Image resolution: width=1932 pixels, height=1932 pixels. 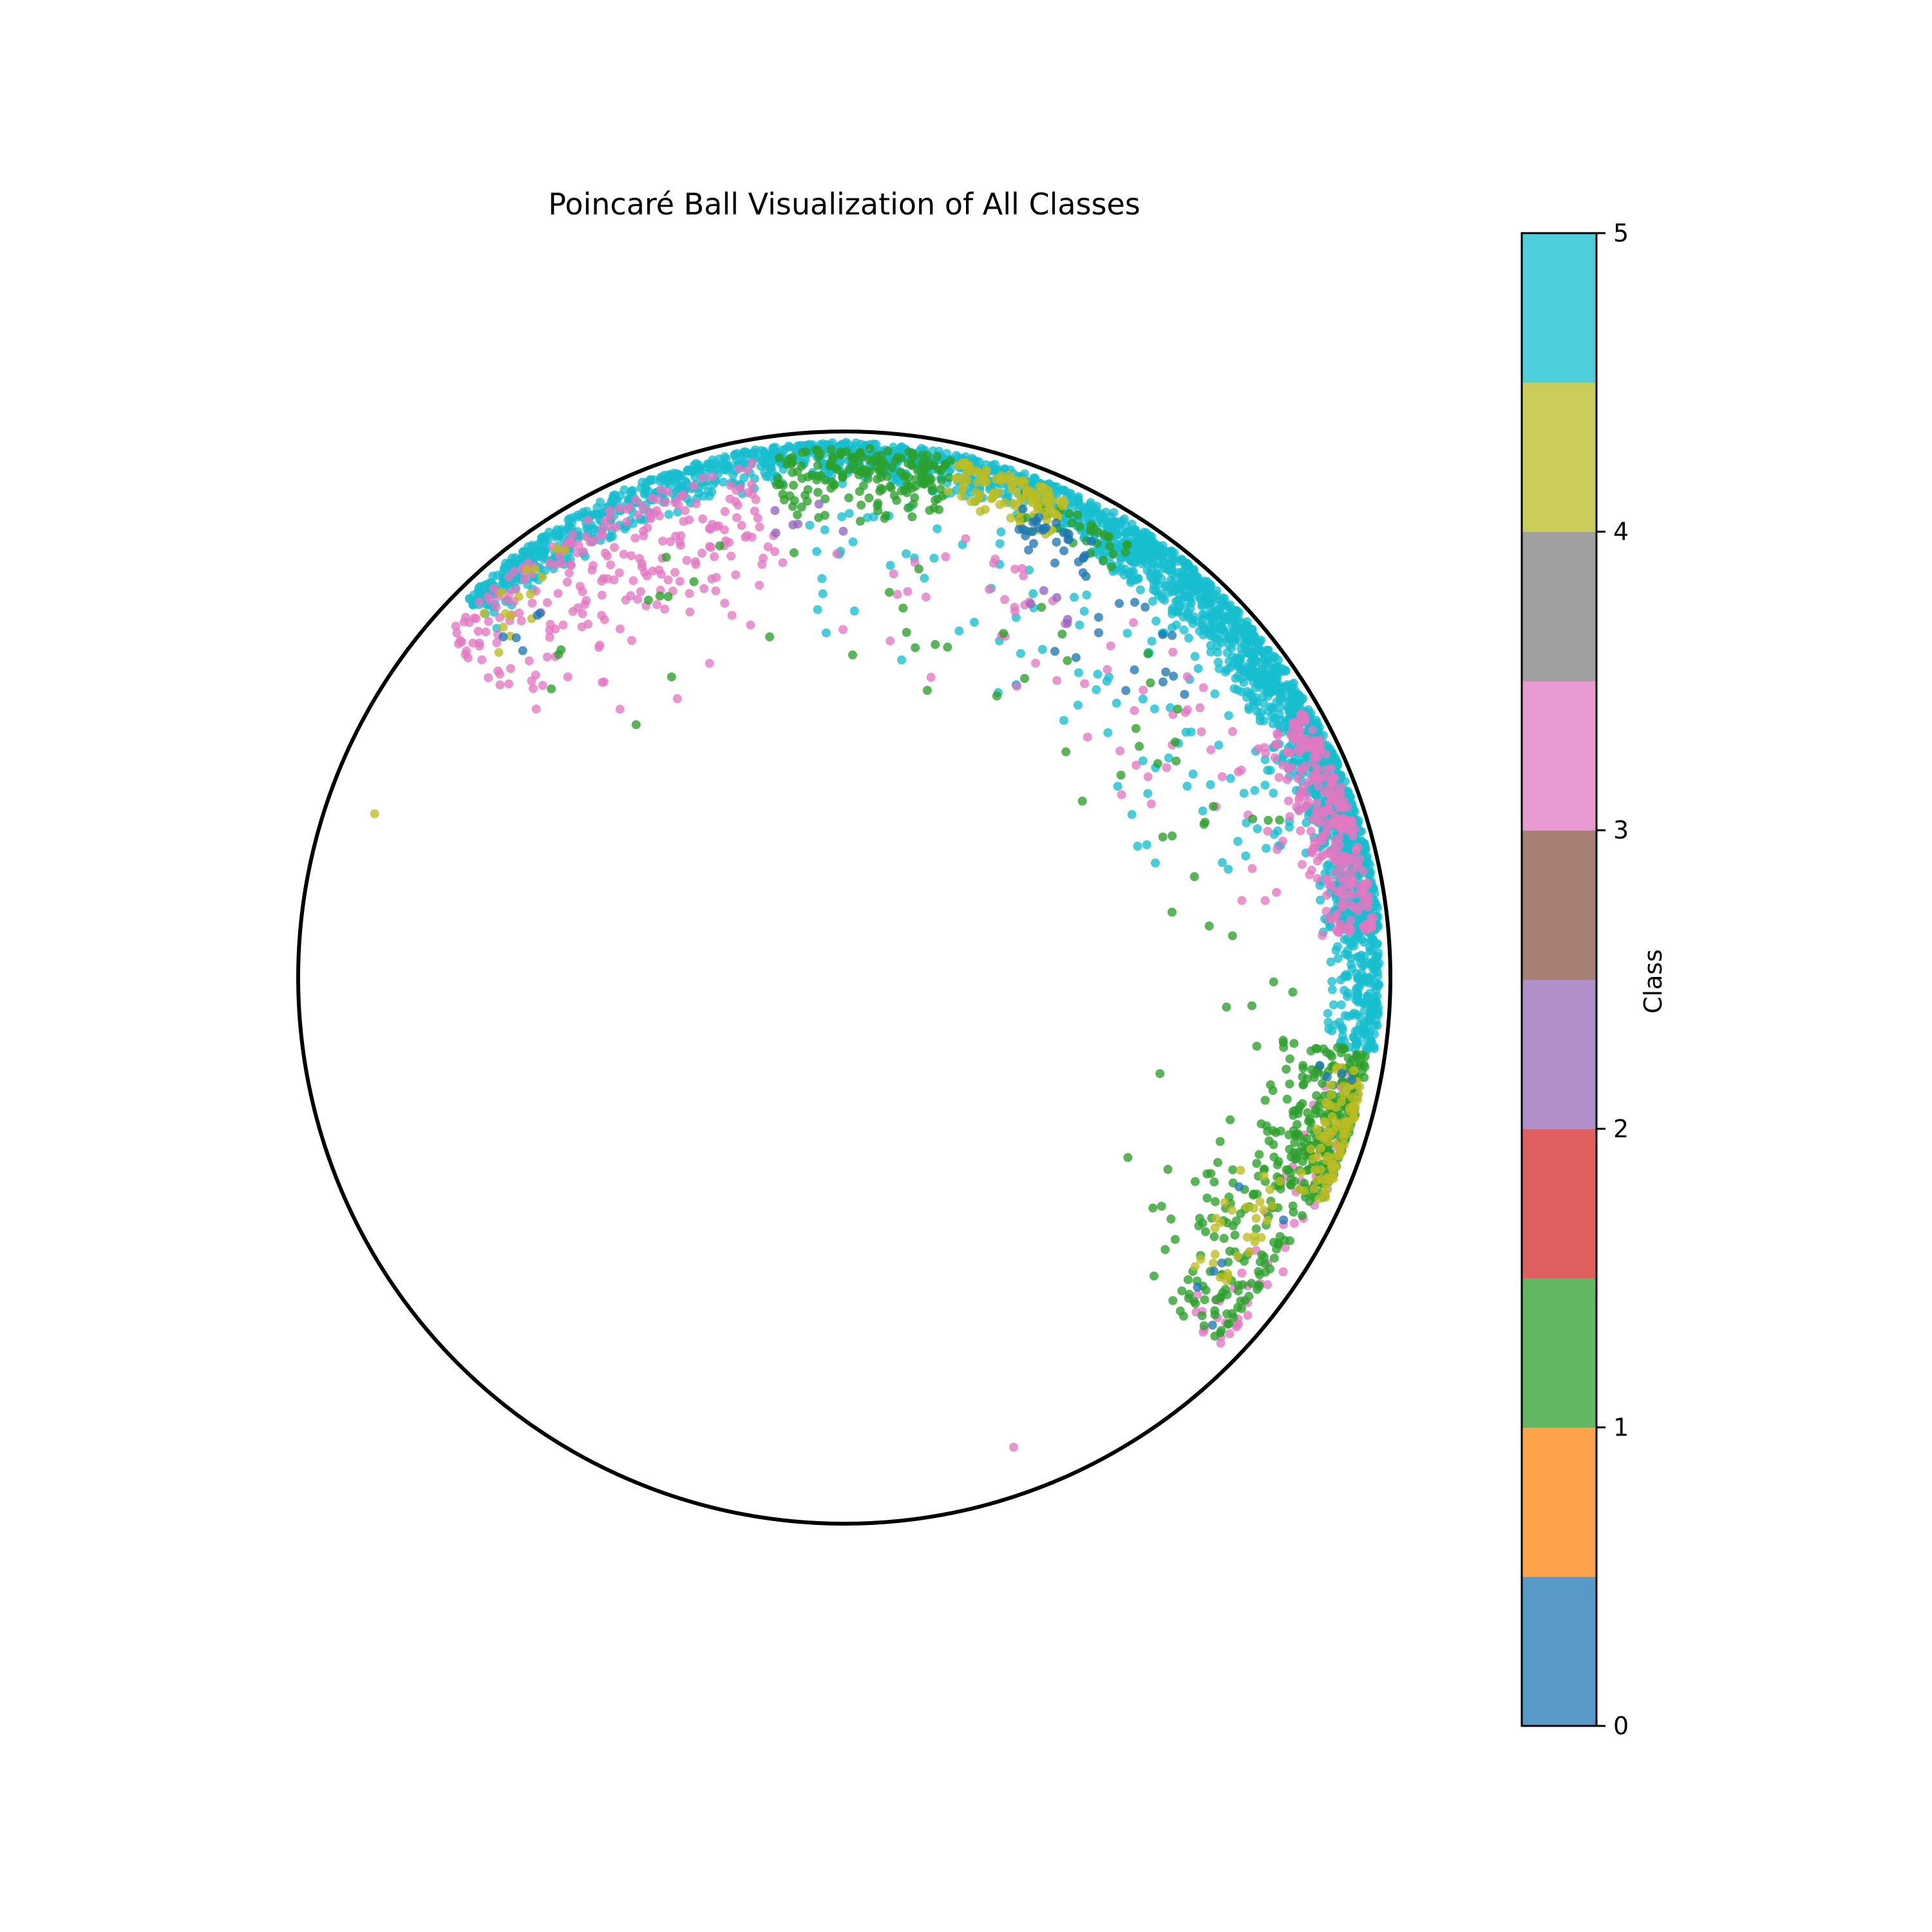 I want to click on colorbar-tick-label: 4, so click(x=1621, y=532).